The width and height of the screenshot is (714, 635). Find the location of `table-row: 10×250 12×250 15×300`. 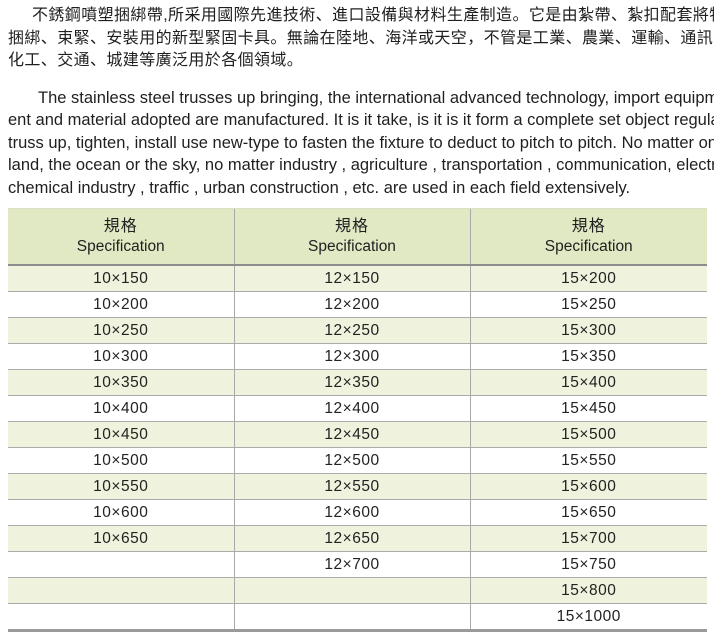

table-row: 10×250 12×250 15×300 is located at coordinates (357, 331).